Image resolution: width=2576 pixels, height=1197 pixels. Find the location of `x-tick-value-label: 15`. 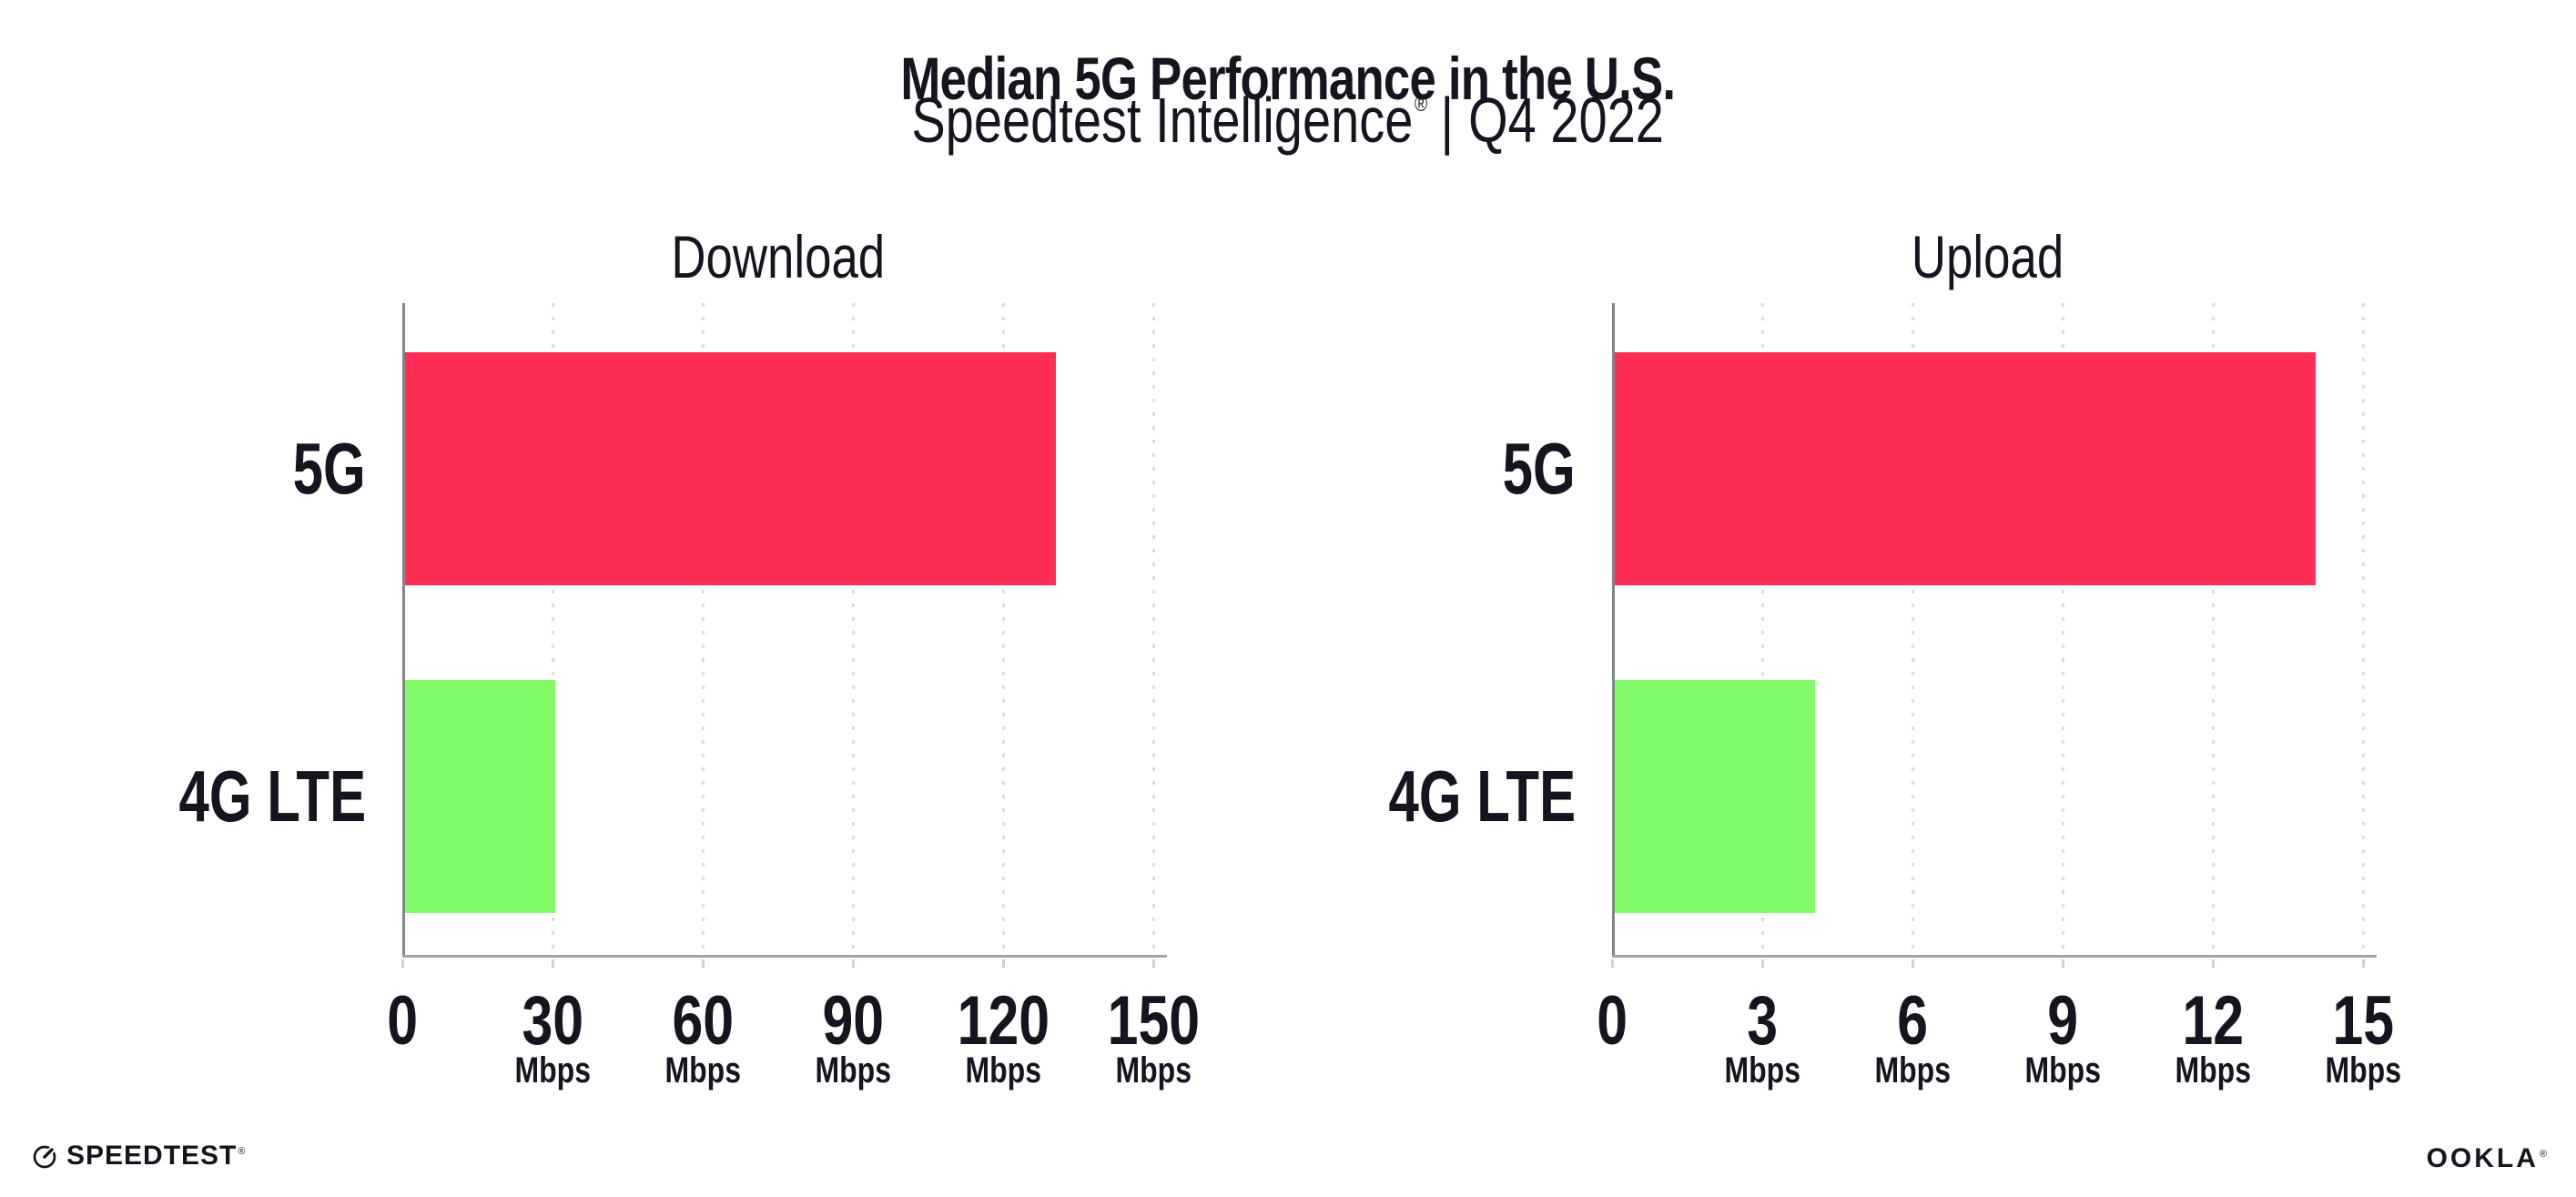

x-tick-value-label: 15 is located at coordinates (2363, 1021).